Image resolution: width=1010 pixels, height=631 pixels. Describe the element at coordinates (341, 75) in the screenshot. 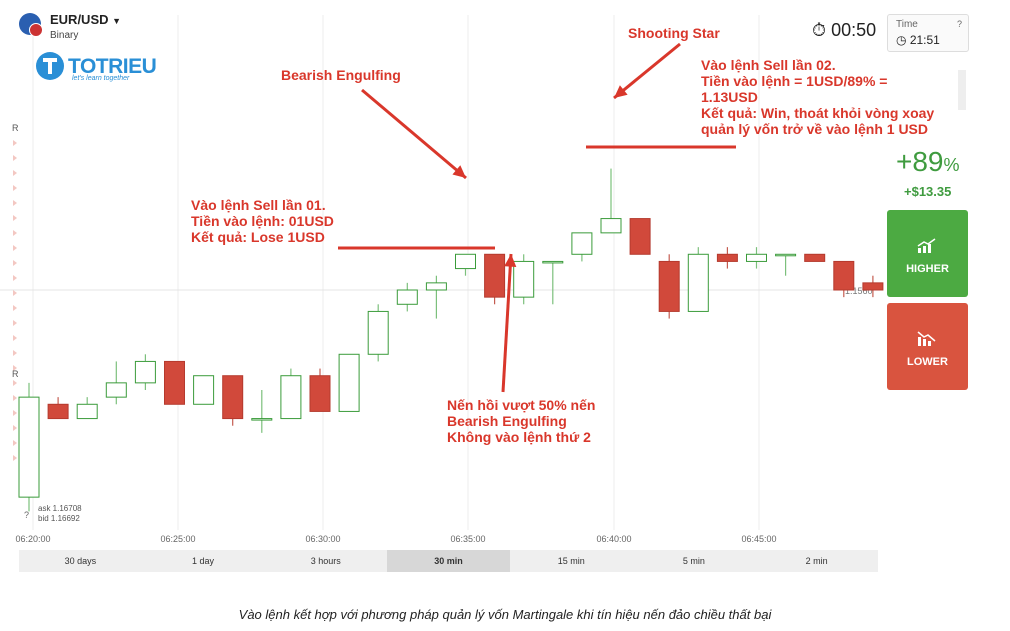

I see `annotation-bearish-engulfing: Bearish Engulfing` at that location.